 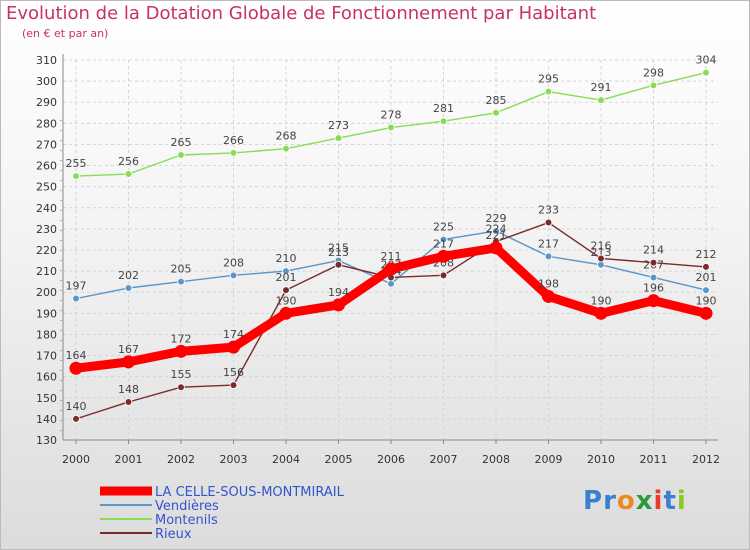 What do you see at coordinates (391, 459) in the screenshot?
I see `x-tick-label: 2006` at bounding box center [391, 459].